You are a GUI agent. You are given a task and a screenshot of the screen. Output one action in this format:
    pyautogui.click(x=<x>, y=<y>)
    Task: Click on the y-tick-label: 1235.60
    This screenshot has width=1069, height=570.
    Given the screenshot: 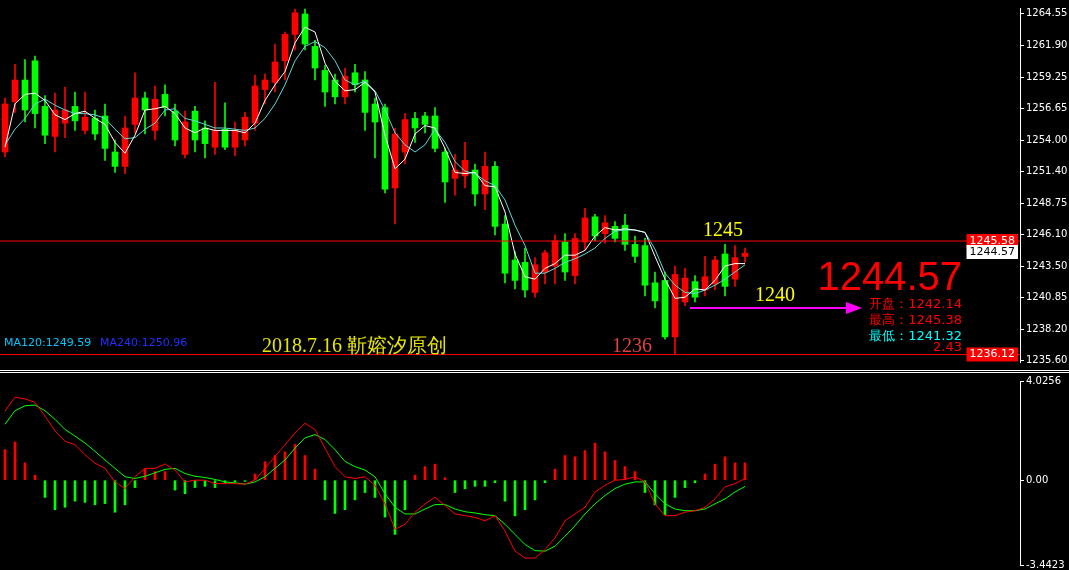 What is the action you would take?
    pyautogui.click(x=1047, y=360)
    